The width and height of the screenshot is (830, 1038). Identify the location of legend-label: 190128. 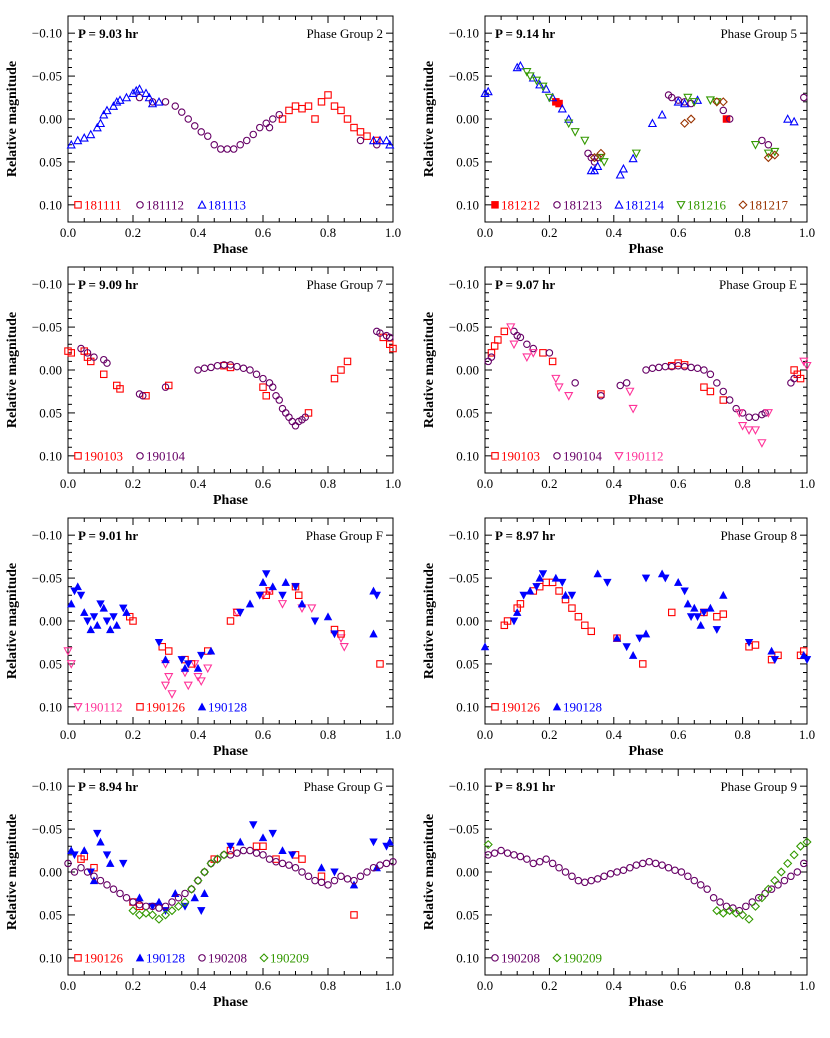
(165, 957).